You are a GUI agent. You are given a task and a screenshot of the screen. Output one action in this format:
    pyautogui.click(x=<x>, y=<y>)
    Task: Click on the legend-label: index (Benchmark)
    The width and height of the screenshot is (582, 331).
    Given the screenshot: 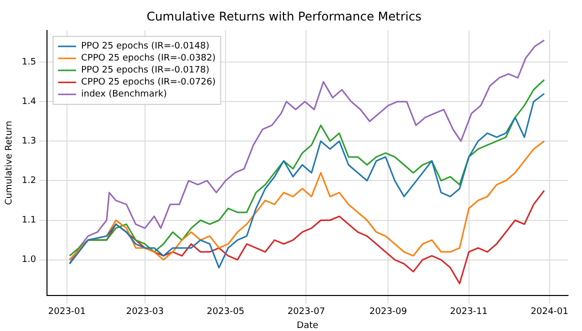 What is the action you would take?
    pyautogui.click(x=124, y=95)
    